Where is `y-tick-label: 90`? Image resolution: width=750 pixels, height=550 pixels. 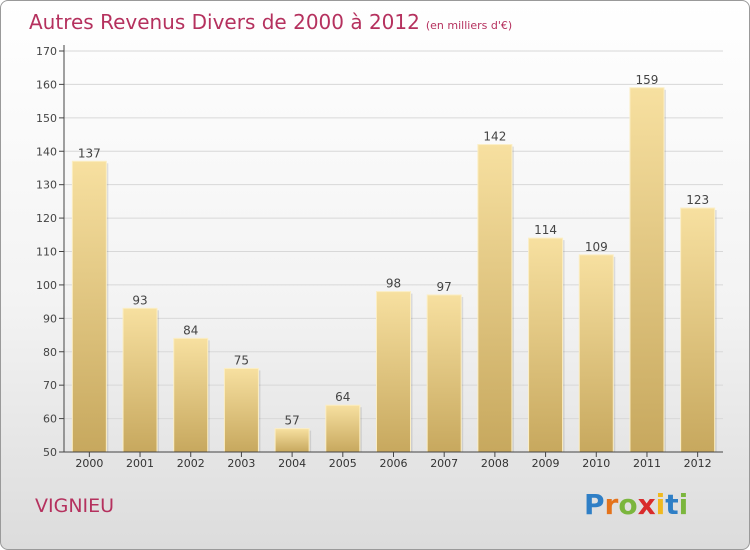
y-tick-label: 90 is located at coordinates (50, 318).